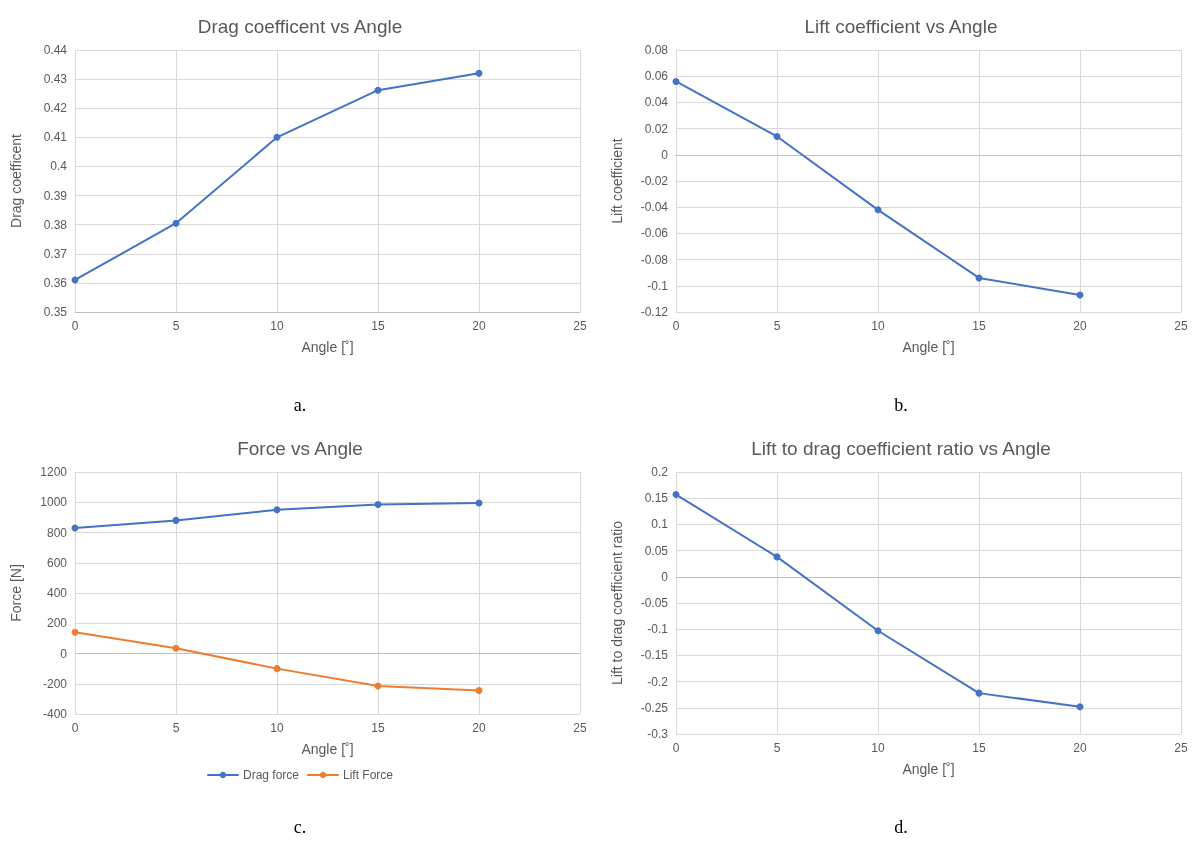 The image size is (1203, 844). I want to click on y-tick-label: -0.3, so click(658, 734).